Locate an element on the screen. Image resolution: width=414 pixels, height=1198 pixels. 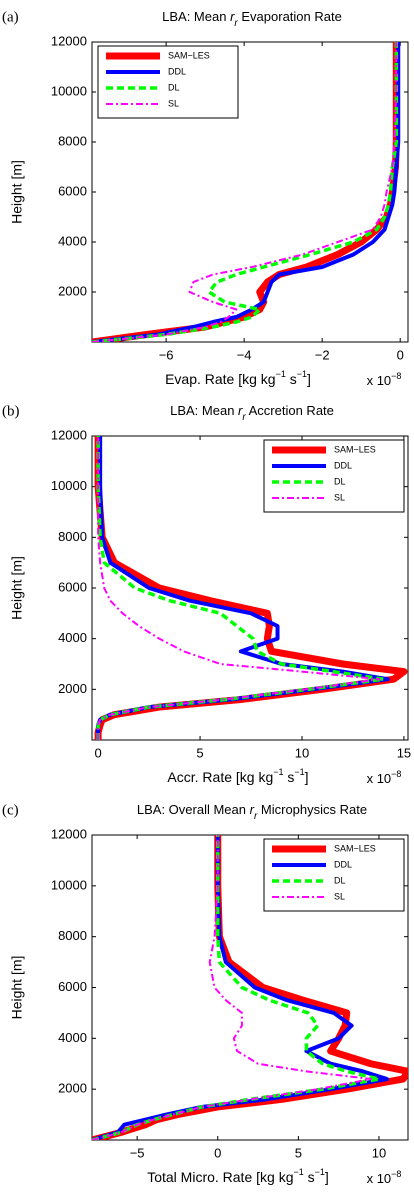
panel-label: (c) is located at coordinates (10, 810).